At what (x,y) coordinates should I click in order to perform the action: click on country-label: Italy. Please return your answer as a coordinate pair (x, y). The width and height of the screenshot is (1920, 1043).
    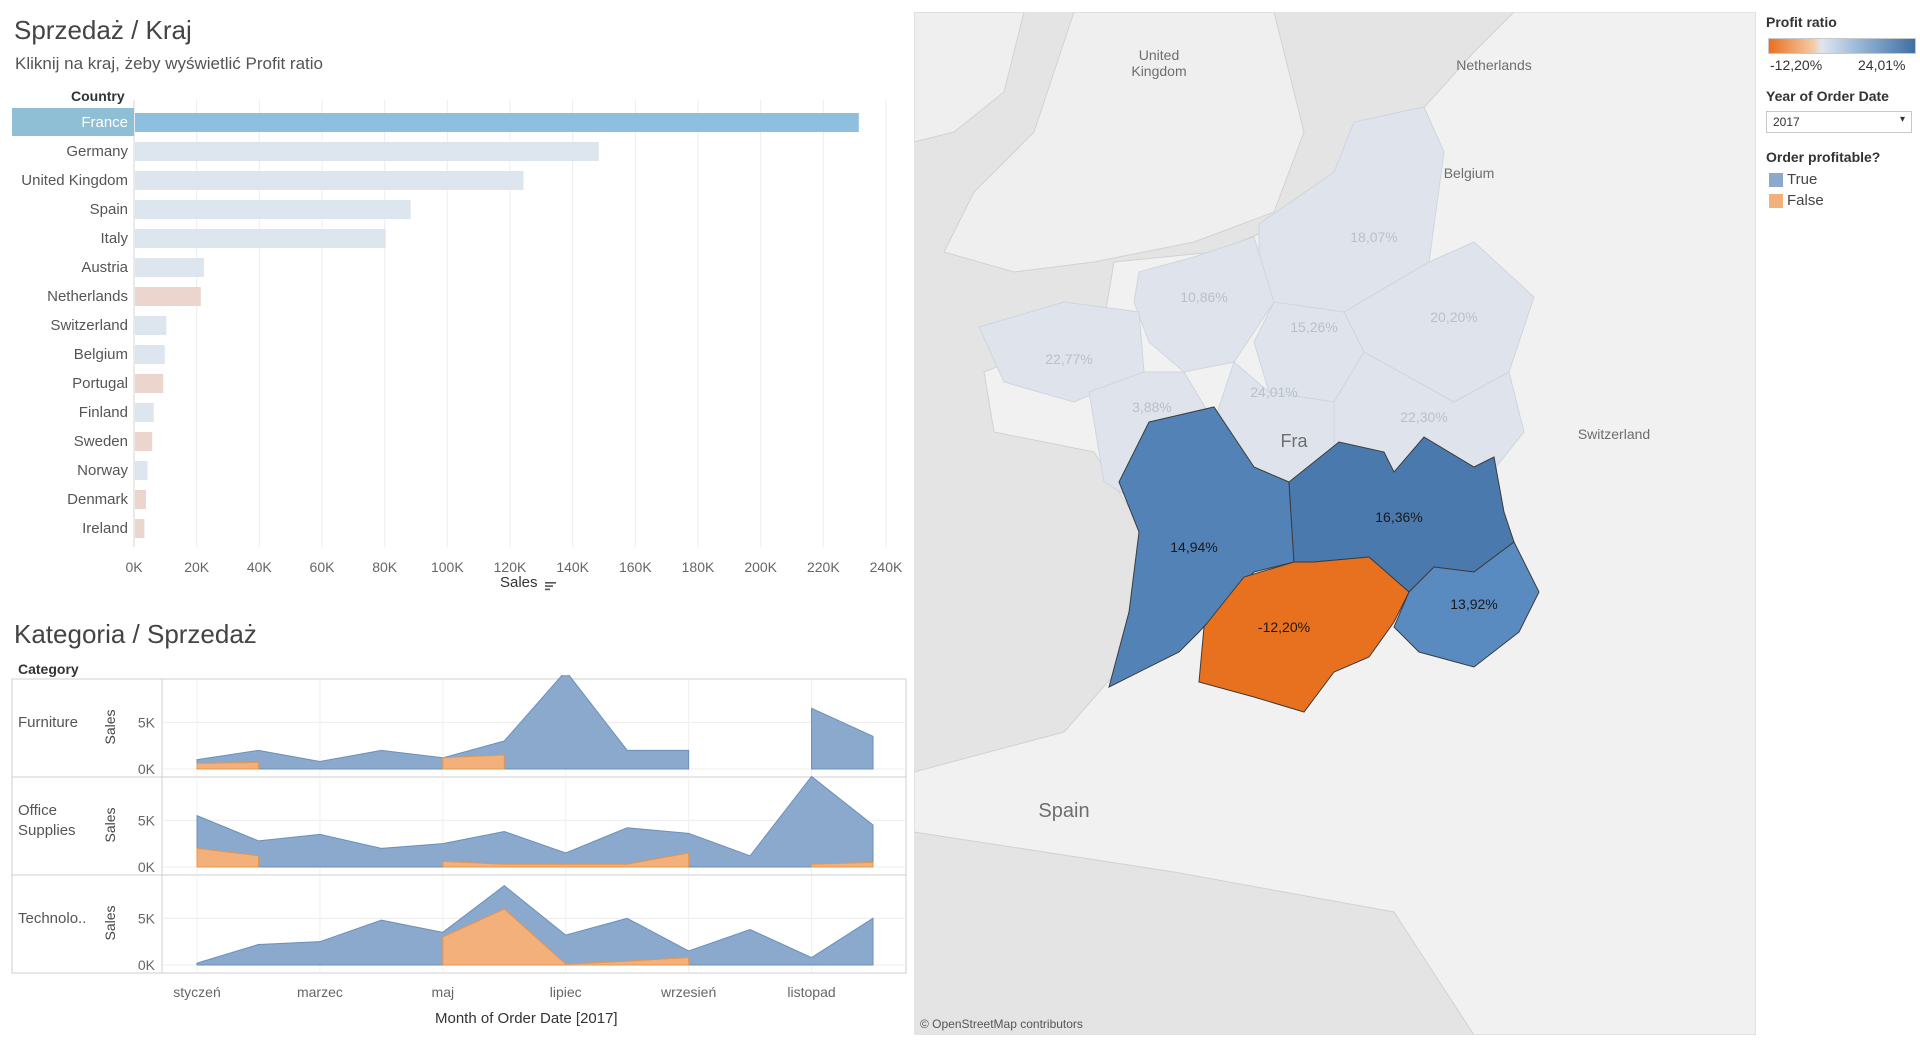
    Looking at the image, I should click on (114, 238).